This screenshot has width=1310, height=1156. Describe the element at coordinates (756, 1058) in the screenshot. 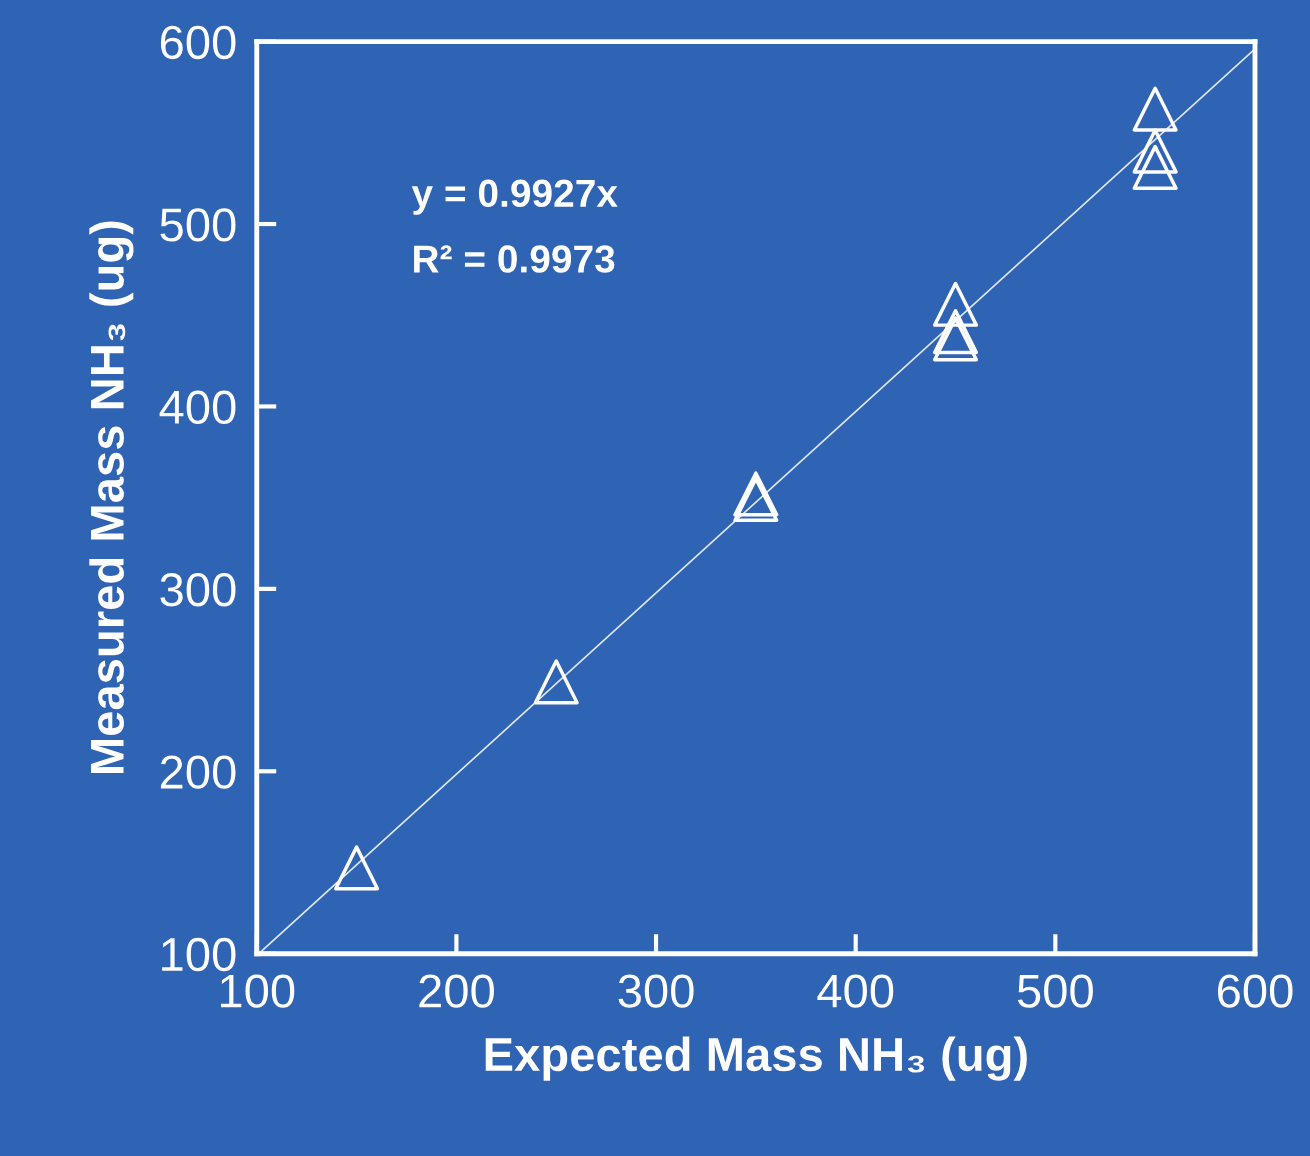

I see `x-axis-title: Expected Mass NH₃ (ug)` at that location.